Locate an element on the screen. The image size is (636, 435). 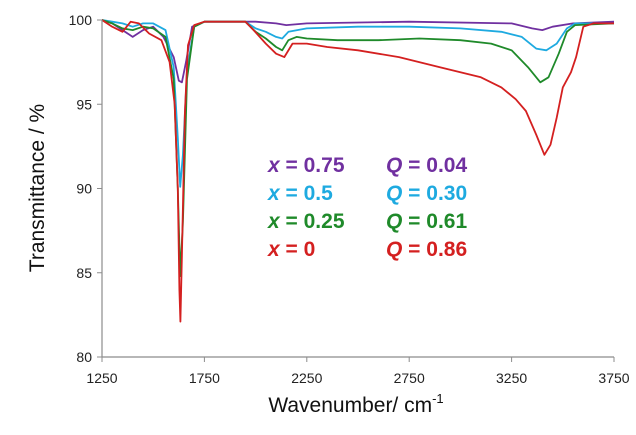
legend-x-label: x = 0.25 is located at coordinates (306, 221).